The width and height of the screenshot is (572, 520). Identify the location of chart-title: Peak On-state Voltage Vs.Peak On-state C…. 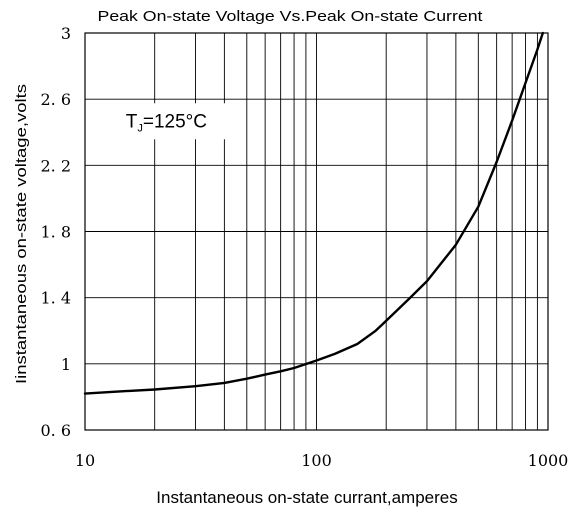
(291, 16).